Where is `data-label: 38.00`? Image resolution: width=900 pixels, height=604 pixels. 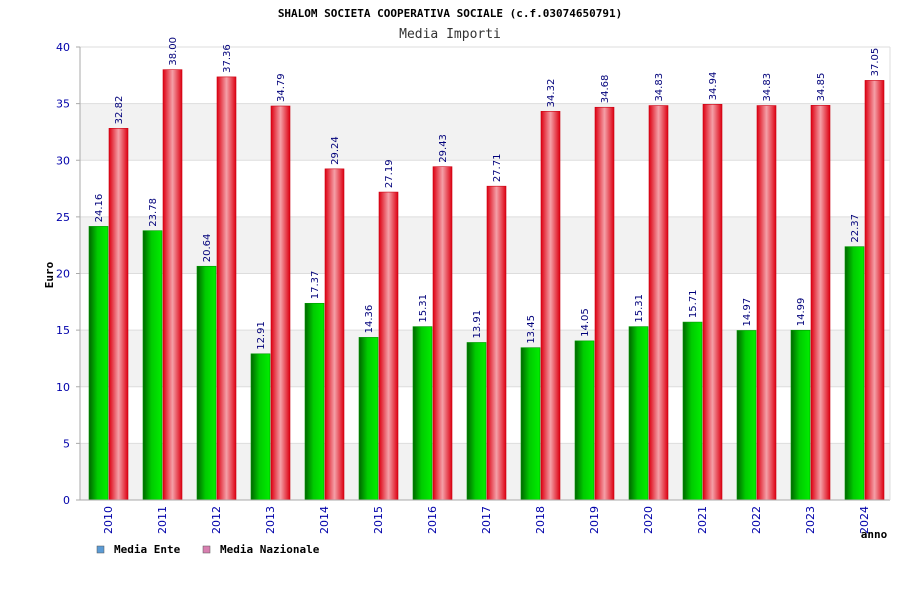 data-label: 38.00 is located at coordinates (173, 51).